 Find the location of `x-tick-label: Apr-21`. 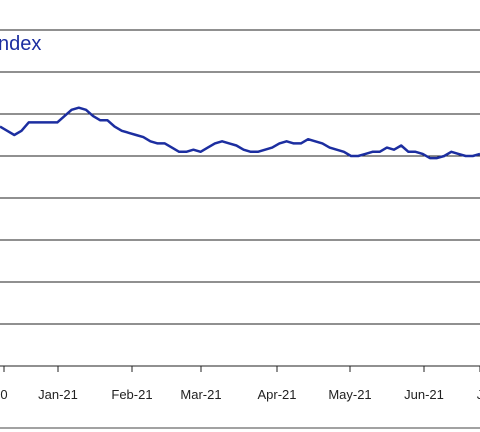

x-tick-label: Apr-21 is located at coordinates (276, 394).